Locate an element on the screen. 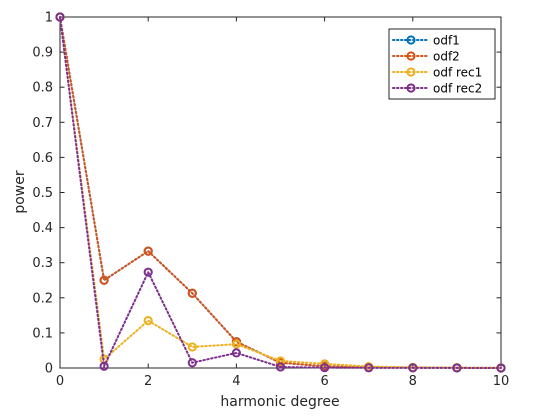 This screenshot has width=560, height=420. legend-item: odf rec2 is located at coordinates (437, 88).